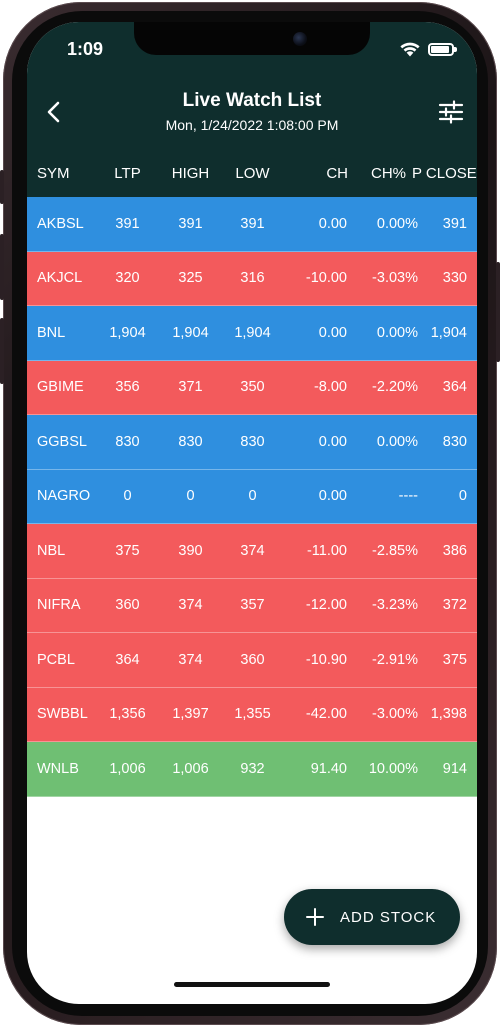 This screenshot has width=500, height=1027. What do you see at coordinates (190, 768) in the screenshot?
I see `cell-high: 1,006` at bounding box center [190, 768].